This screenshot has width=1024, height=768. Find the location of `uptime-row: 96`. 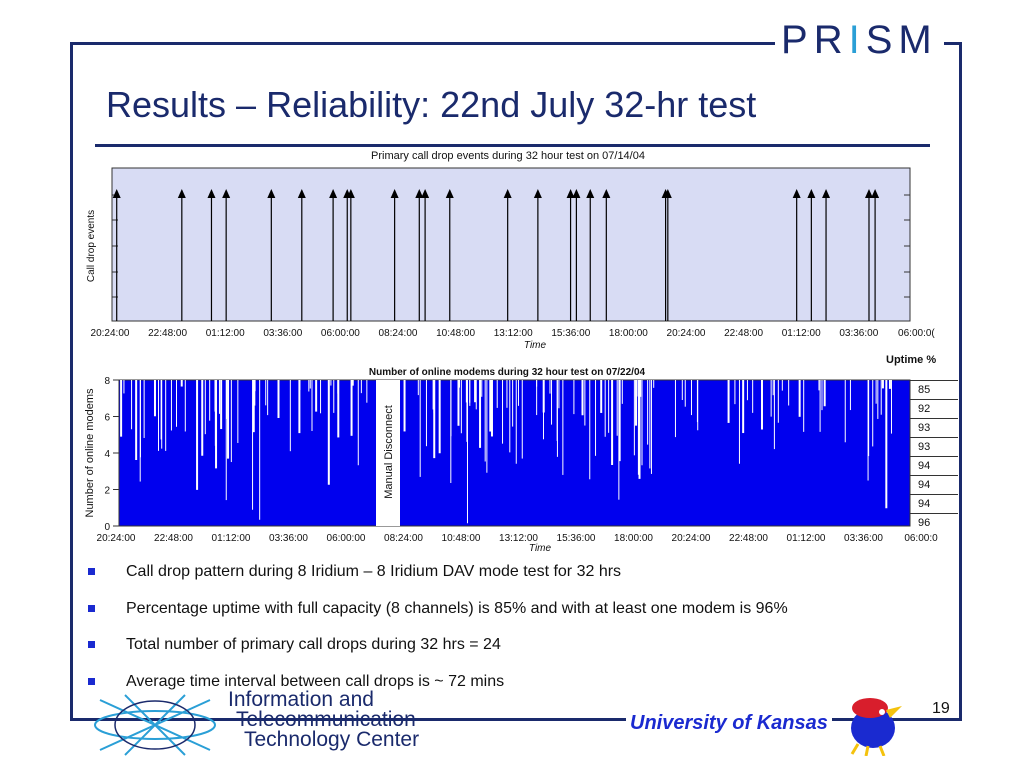

uptime-row: 96 is located at coordinates (934, 522).